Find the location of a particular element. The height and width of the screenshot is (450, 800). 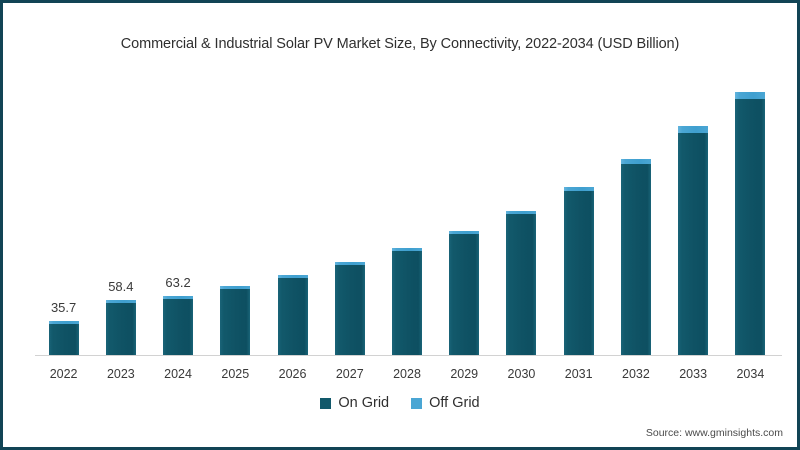

legend-item: On Grid is located at coordinates (354, 403).